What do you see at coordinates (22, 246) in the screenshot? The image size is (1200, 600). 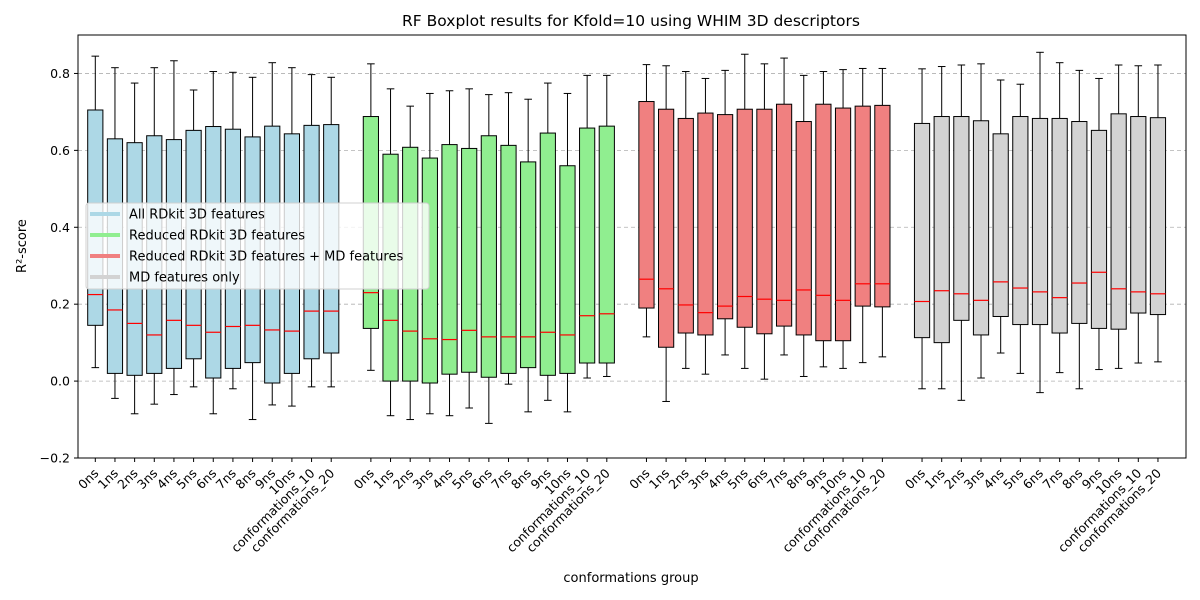 I see `y-axis-label: R²-score` at bounding box center [22, 246].